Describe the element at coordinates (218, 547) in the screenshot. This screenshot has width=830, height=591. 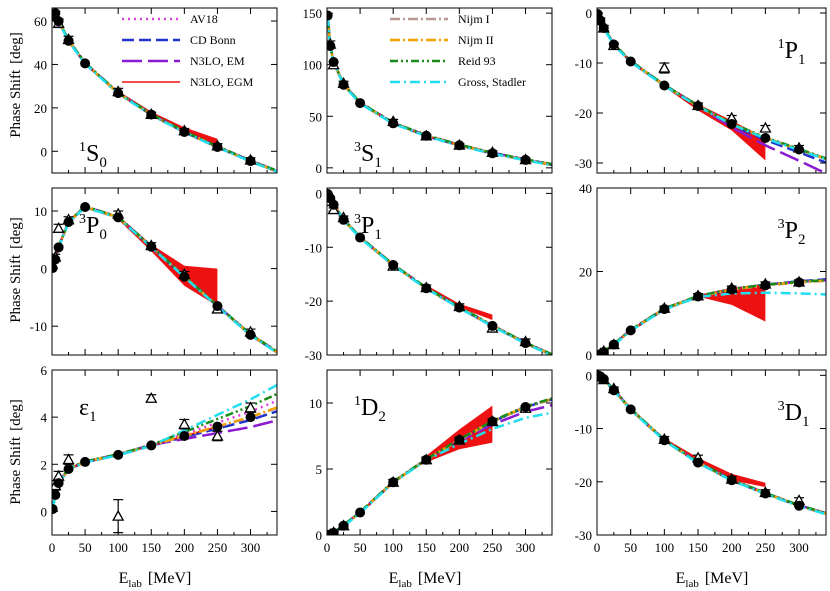
I see `x-tick-label: 250` at that location.